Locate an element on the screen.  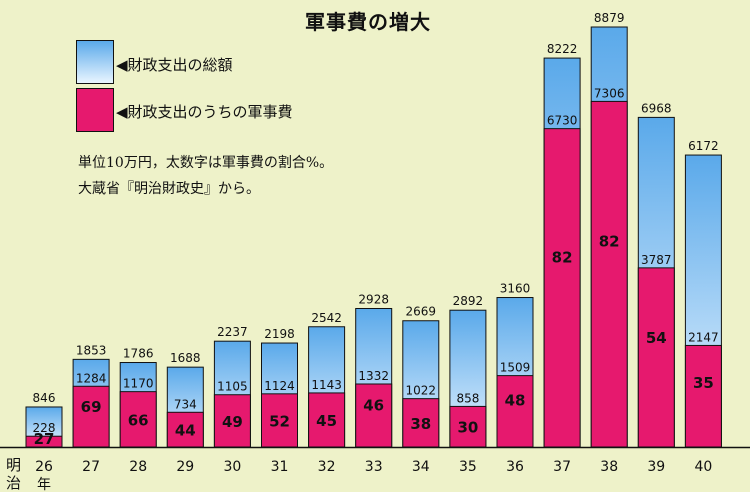
military-value-label: 1170 is located at coordinates (138, 384).